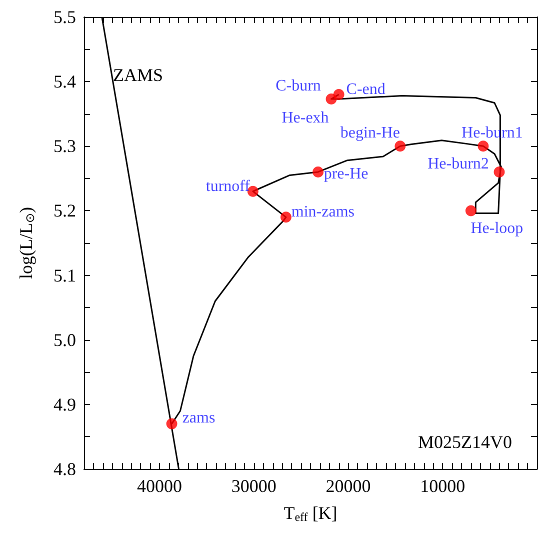  I want to click on y-tick-label: 4.9, so click(65, 404).